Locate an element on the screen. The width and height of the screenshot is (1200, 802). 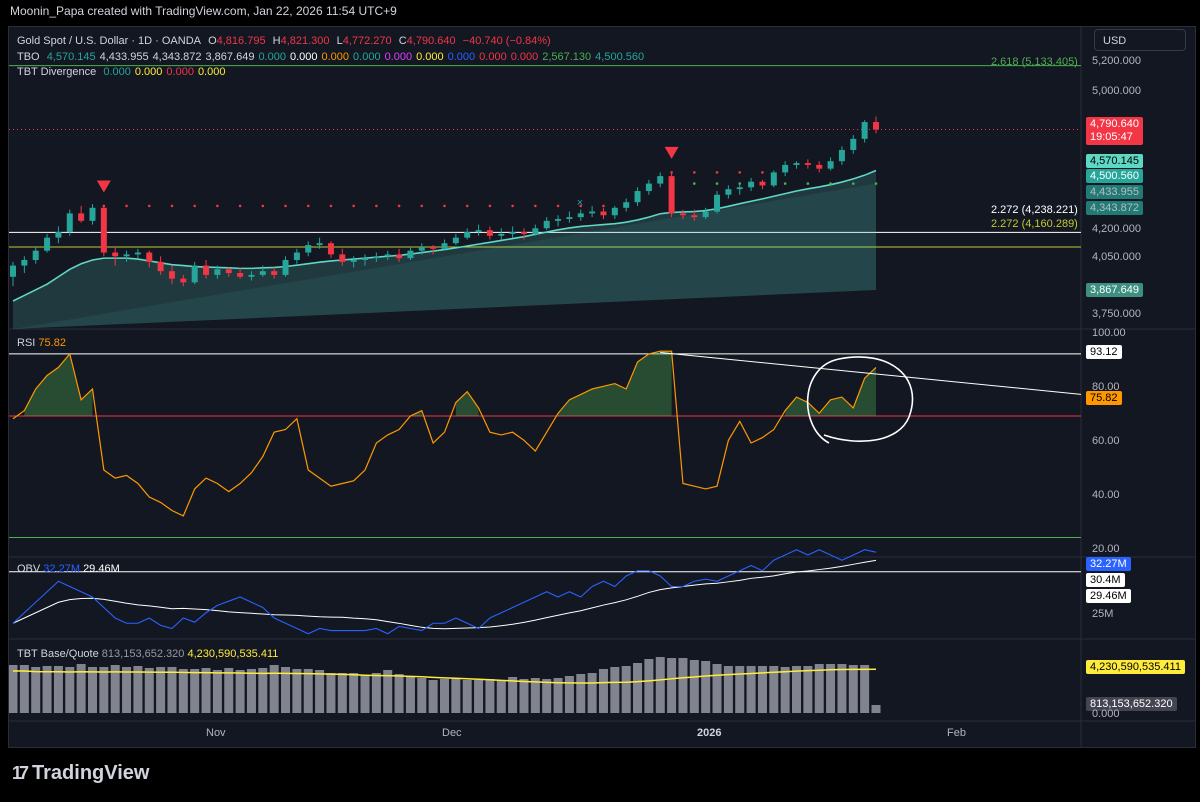
rsi-tick-40: 40.00 is located at coordinates (1106, 495).